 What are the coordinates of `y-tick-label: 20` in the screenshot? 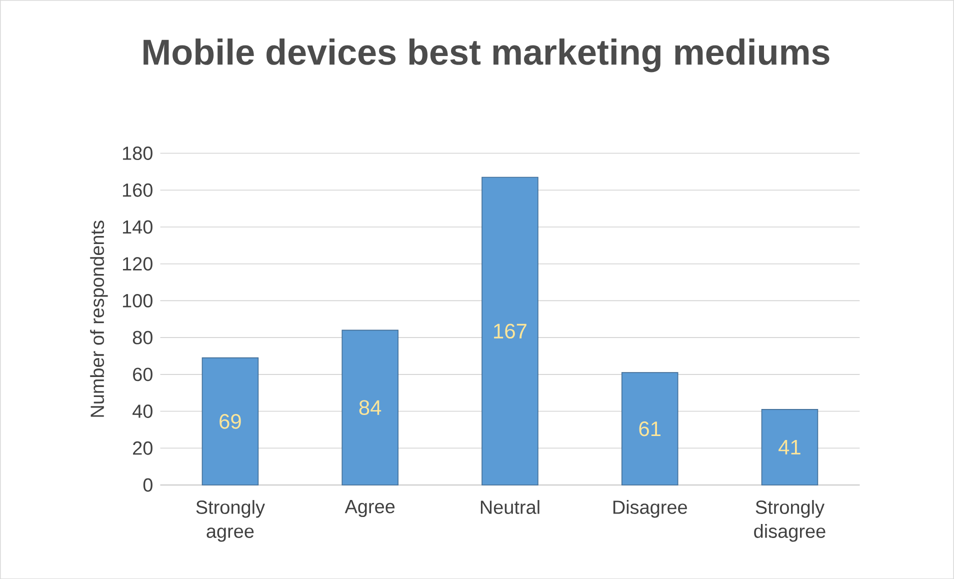 It's located at (142, 448).